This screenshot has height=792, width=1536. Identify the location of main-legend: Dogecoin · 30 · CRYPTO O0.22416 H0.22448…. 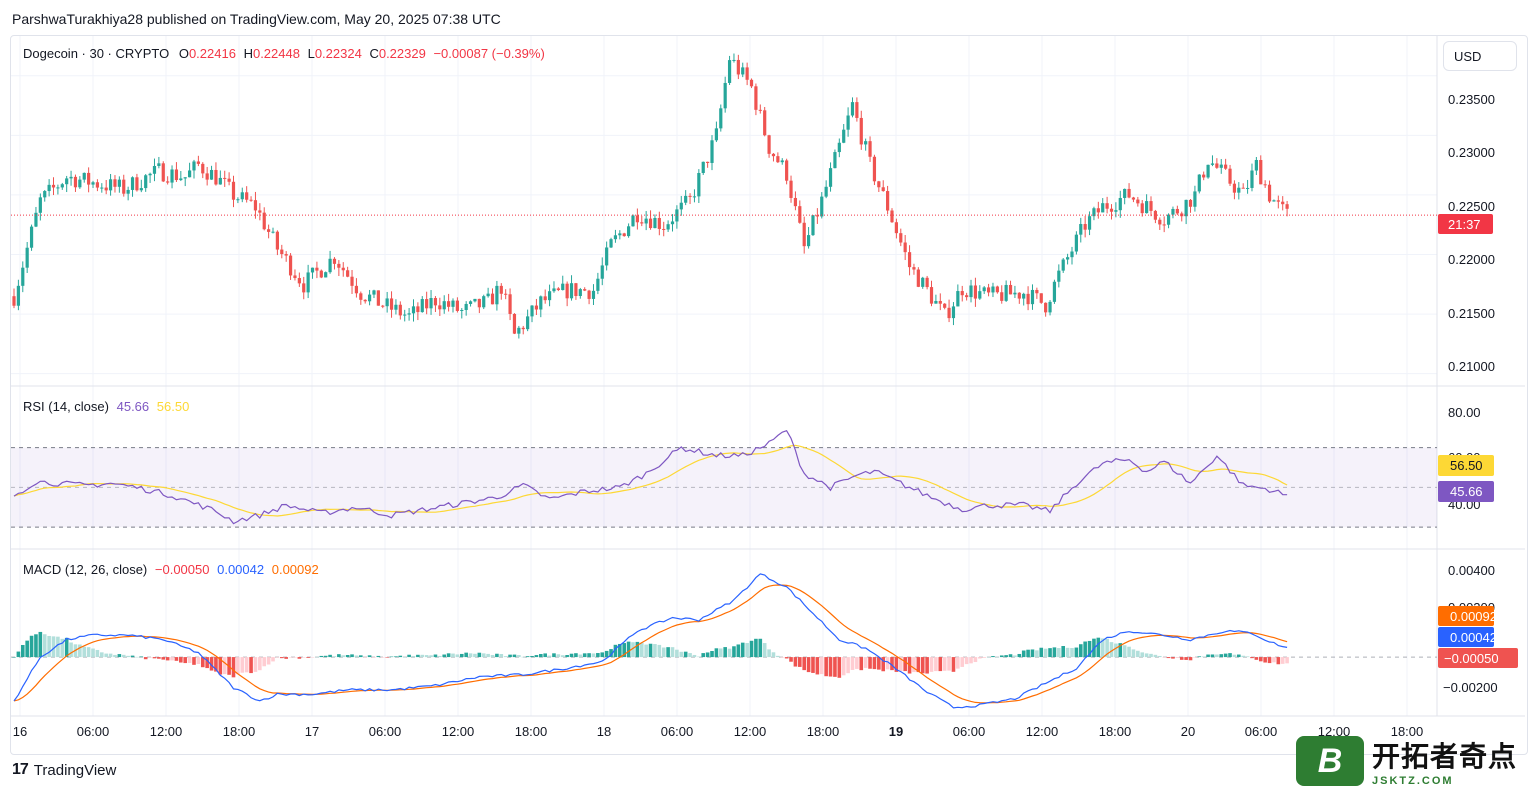
(284, 53).